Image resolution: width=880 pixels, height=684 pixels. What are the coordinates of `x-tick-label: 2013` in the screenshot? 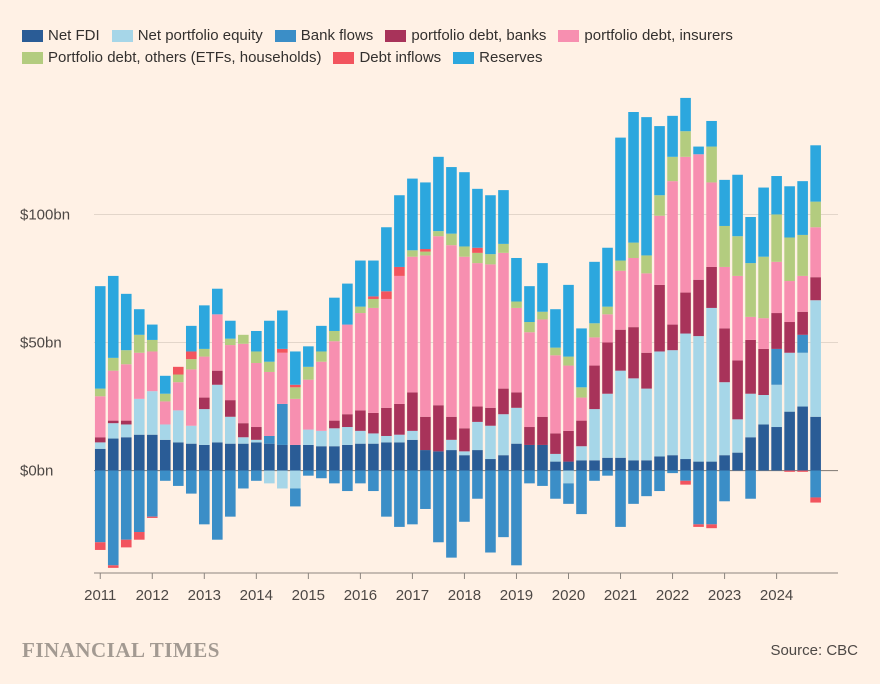 It's located at (204, 595).